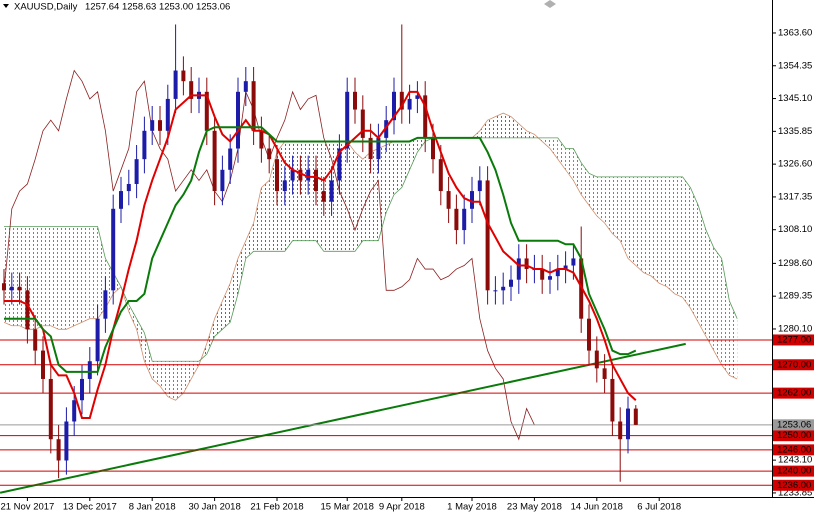 Image resolution: width=814 pixels, height=514 pixels. Describe the element at coordinates (6, 6) in the screenshot. I see `menu-arrow` at that location.